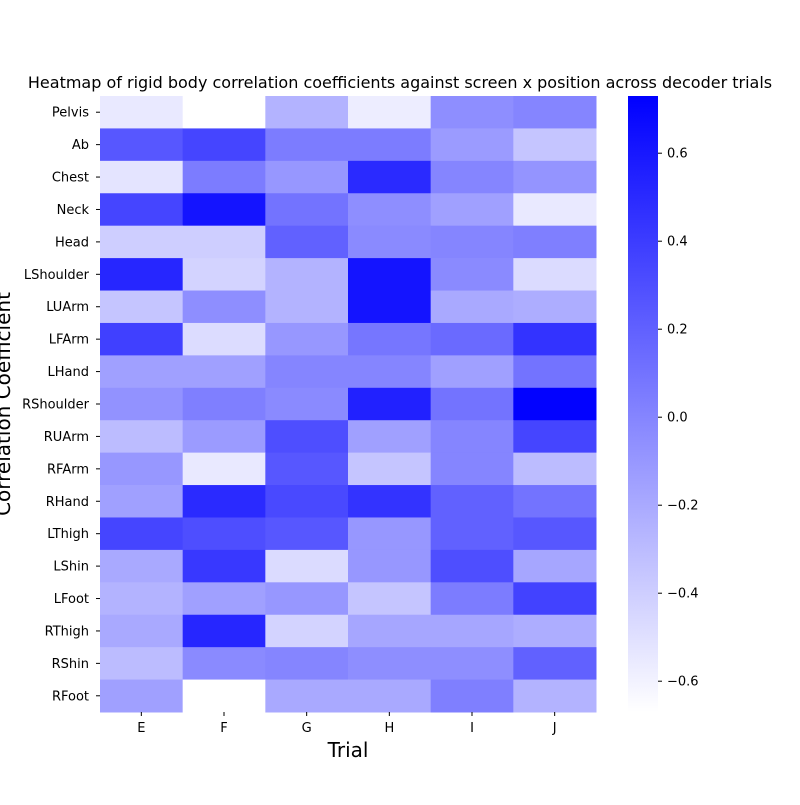 Image resolution: width=800 pixels, height=805 pixels. Describe the element at coordinates (390, 242) in the screenshot. I see `heatmap-cell-Head-H` at that location.